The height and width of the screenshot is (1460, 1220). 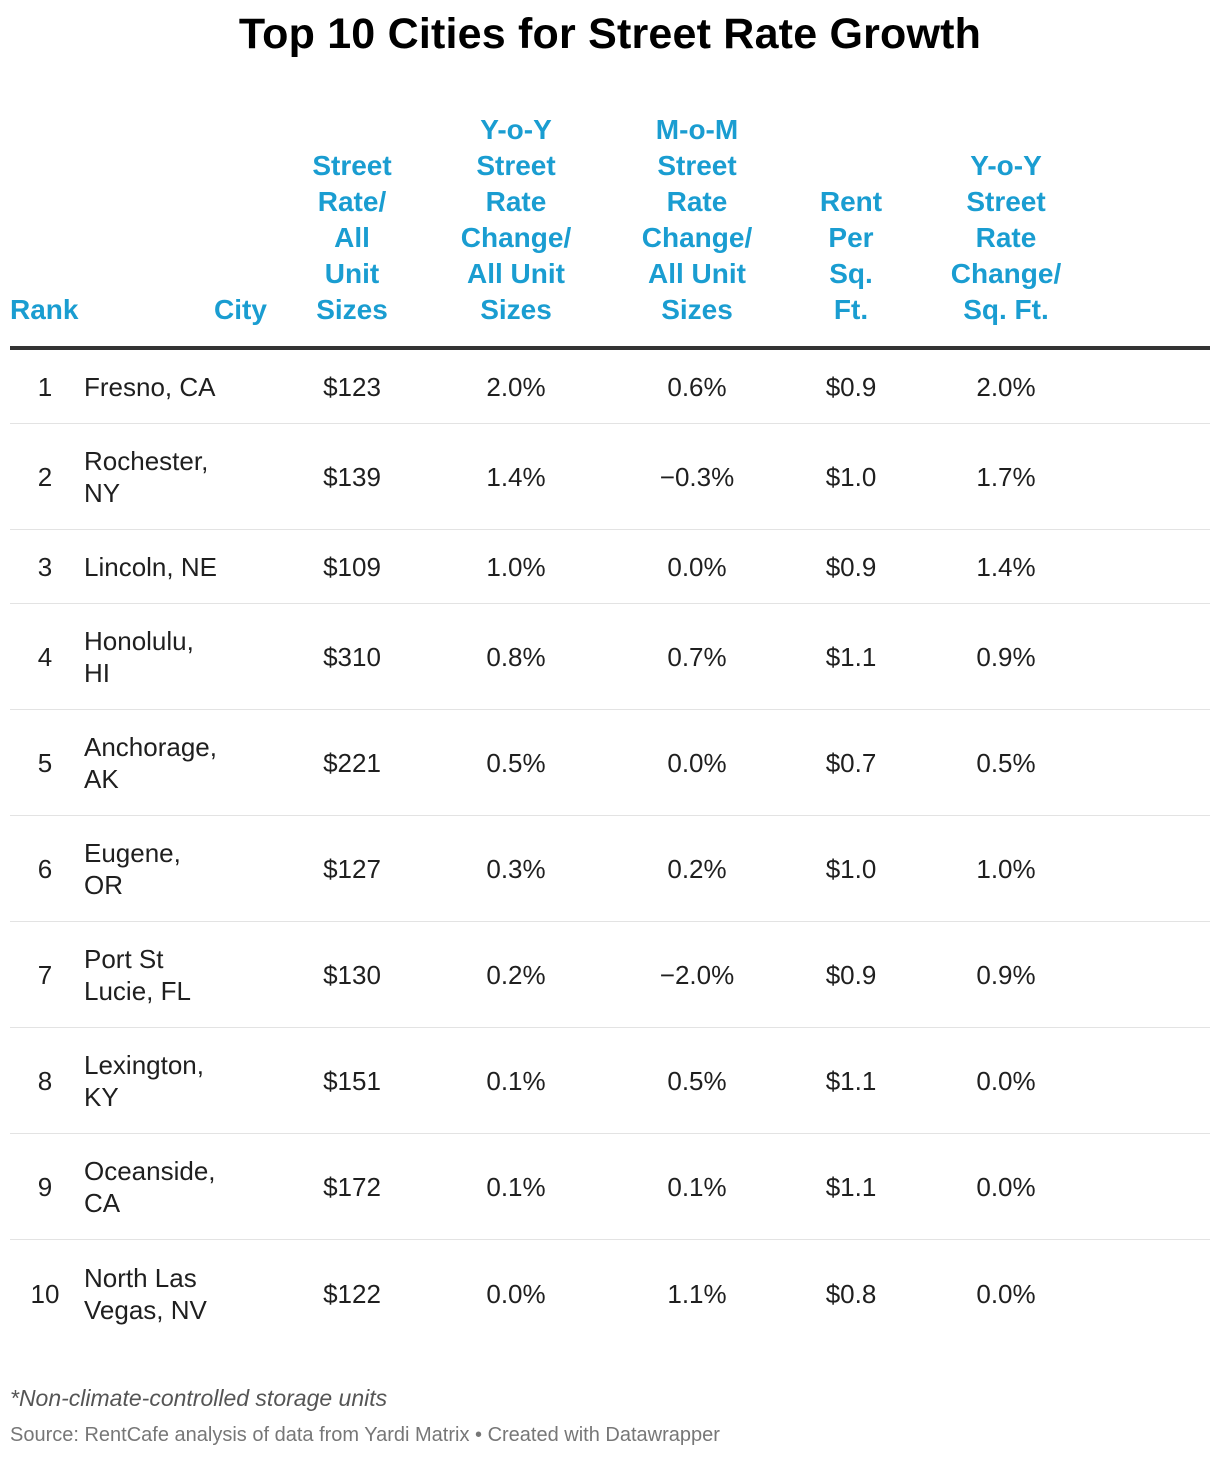 What do you see at coordinates (179, 386) in the screenshot?
I see `city-cell: Fresno, CA` at bounding box center [179, 386].